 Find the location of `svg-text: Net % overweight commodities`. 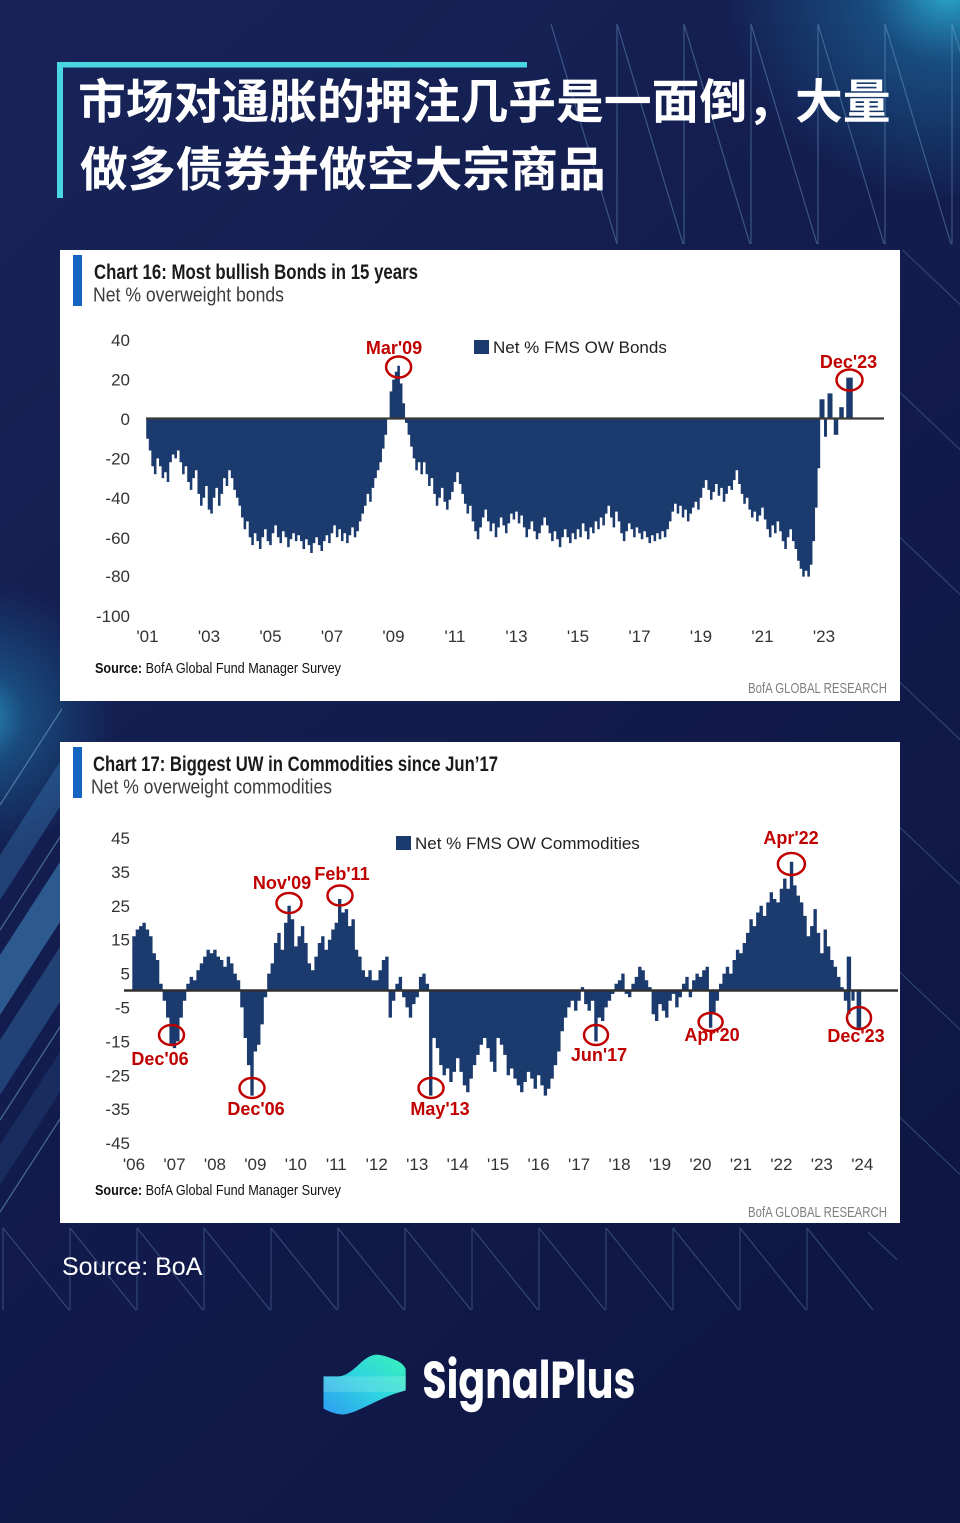

svg-text: Net % overweight commodities is located at coordinates (211, 788).